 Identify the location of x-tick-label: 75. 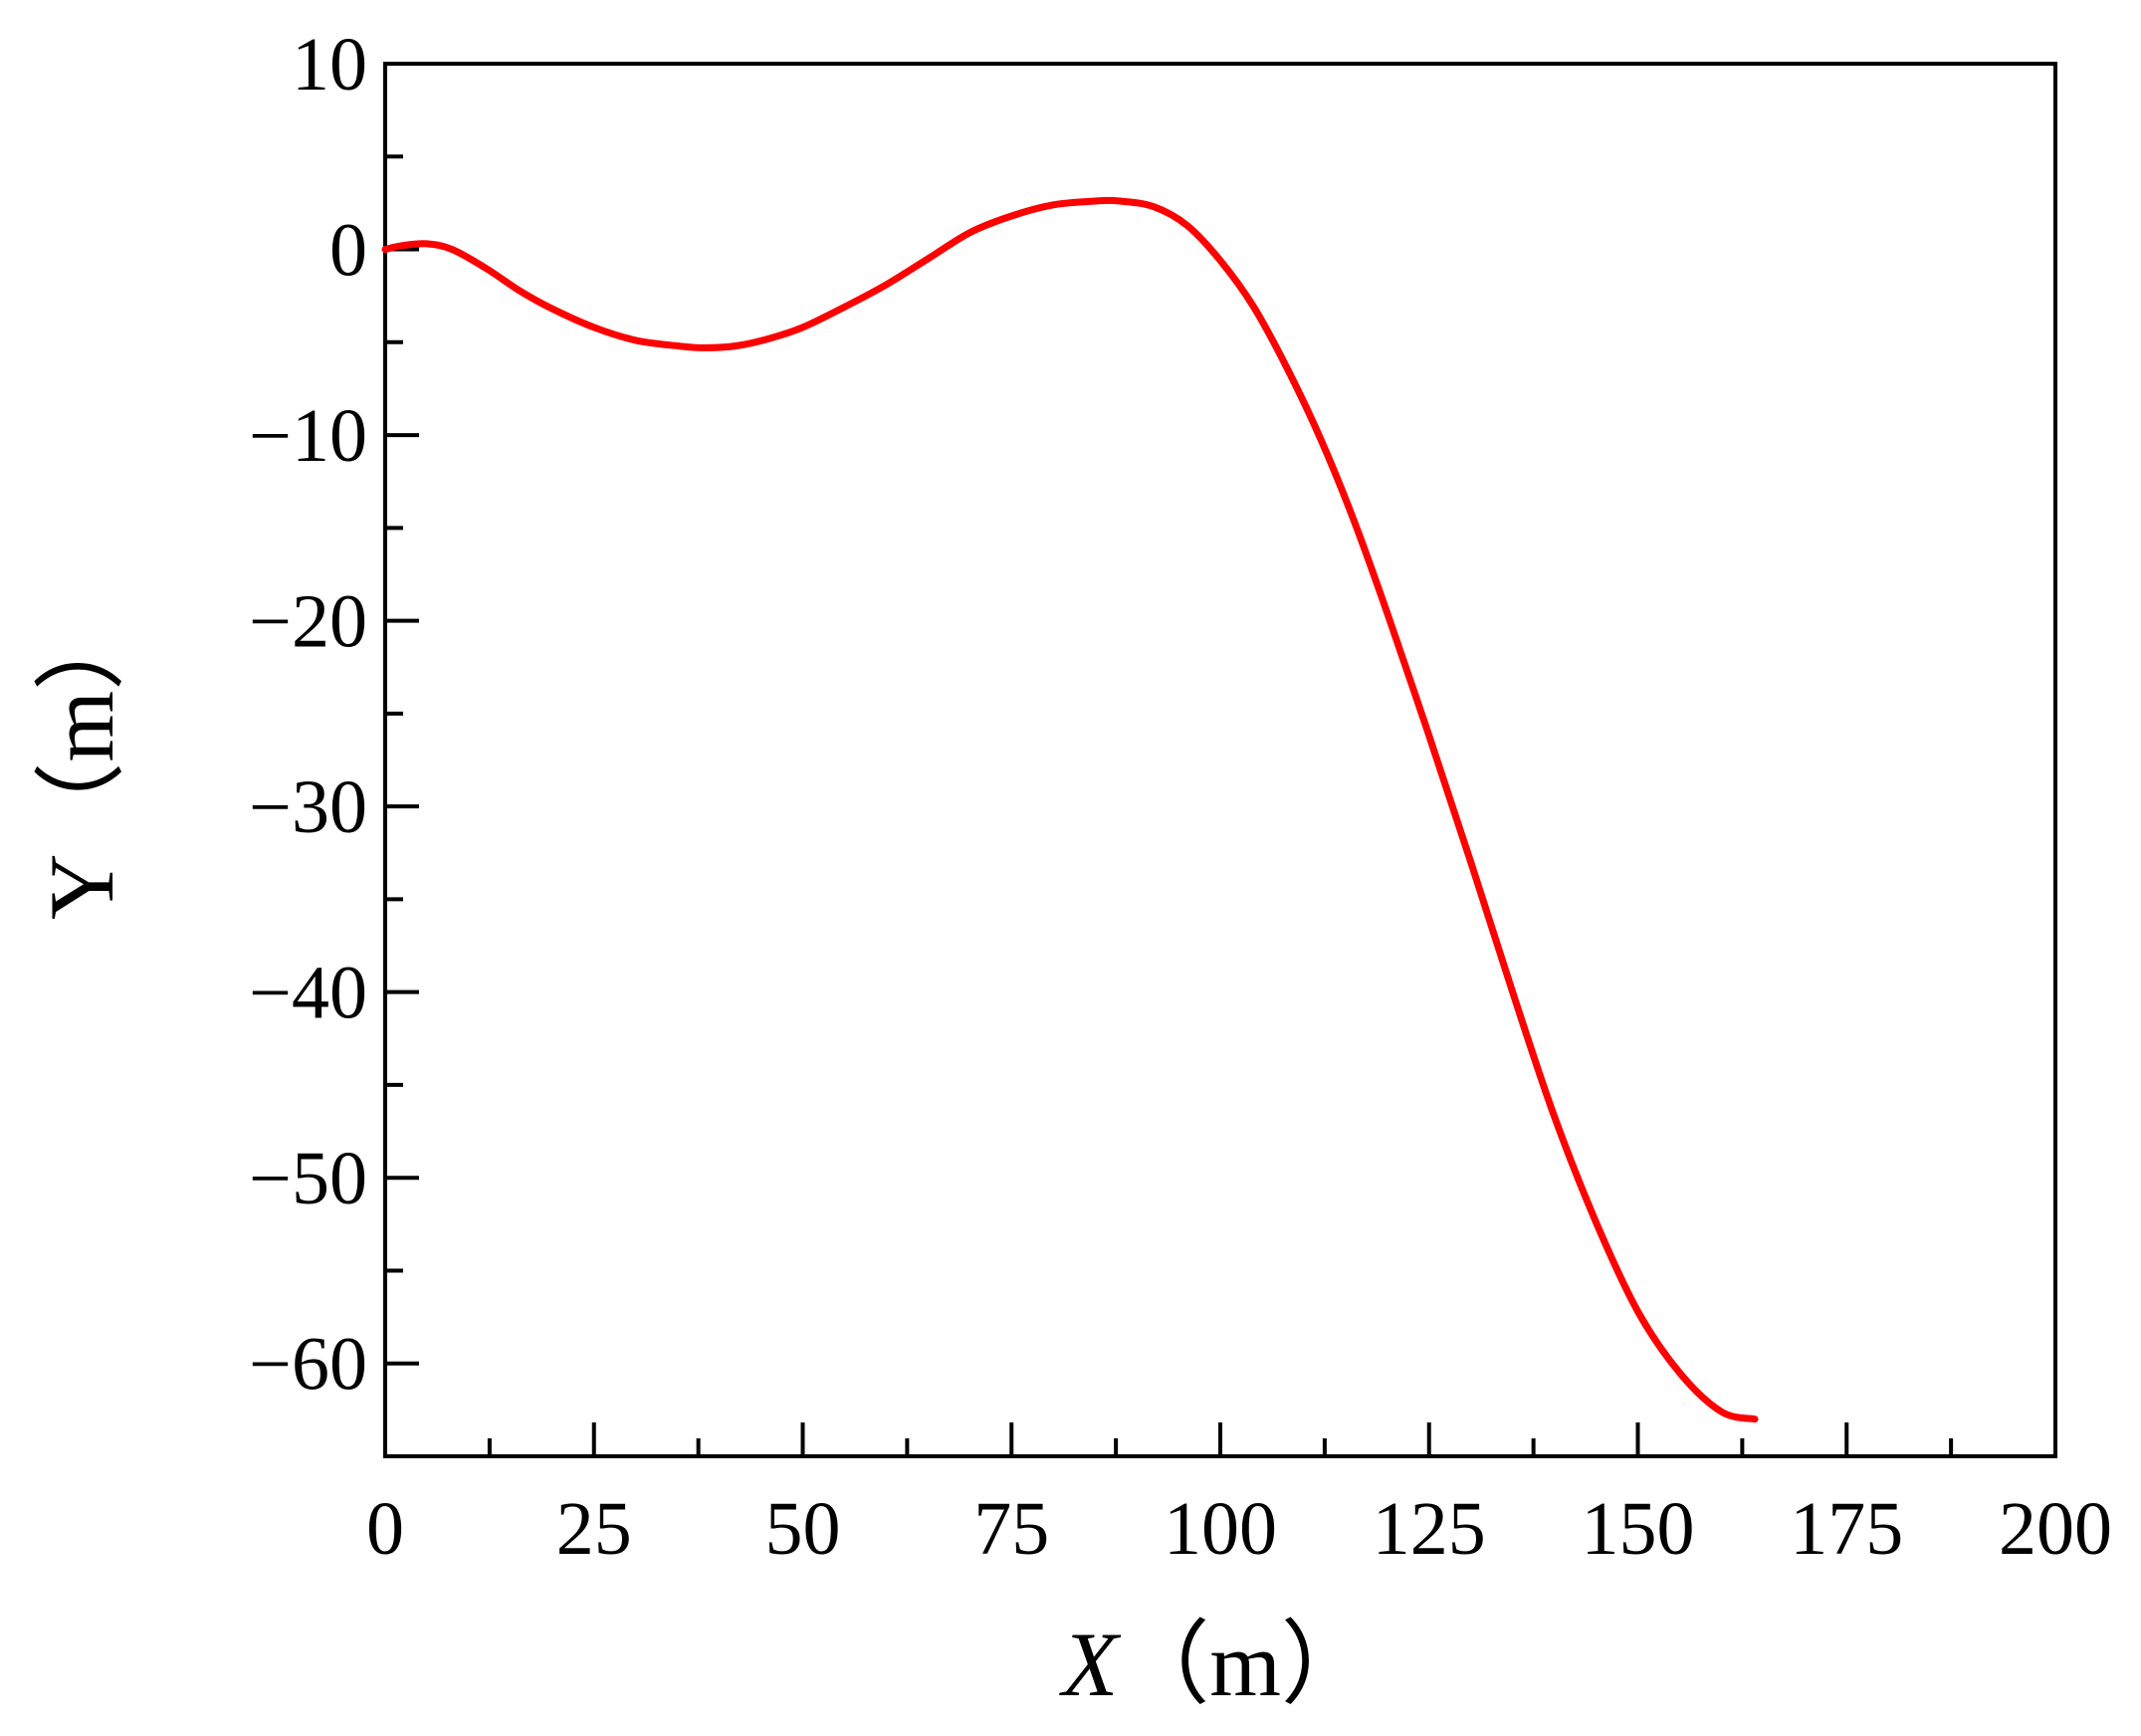
(1011, 1529).